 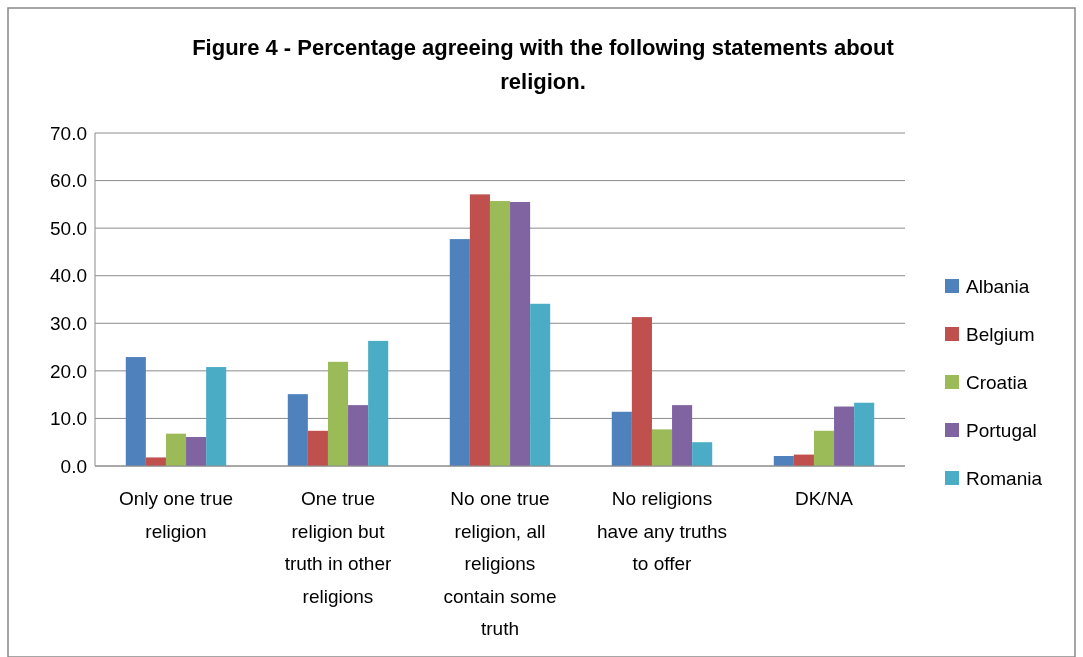 I want to click on x-tick-label: No one true religion, all religions contain some truth, so click(x=500, y=563).